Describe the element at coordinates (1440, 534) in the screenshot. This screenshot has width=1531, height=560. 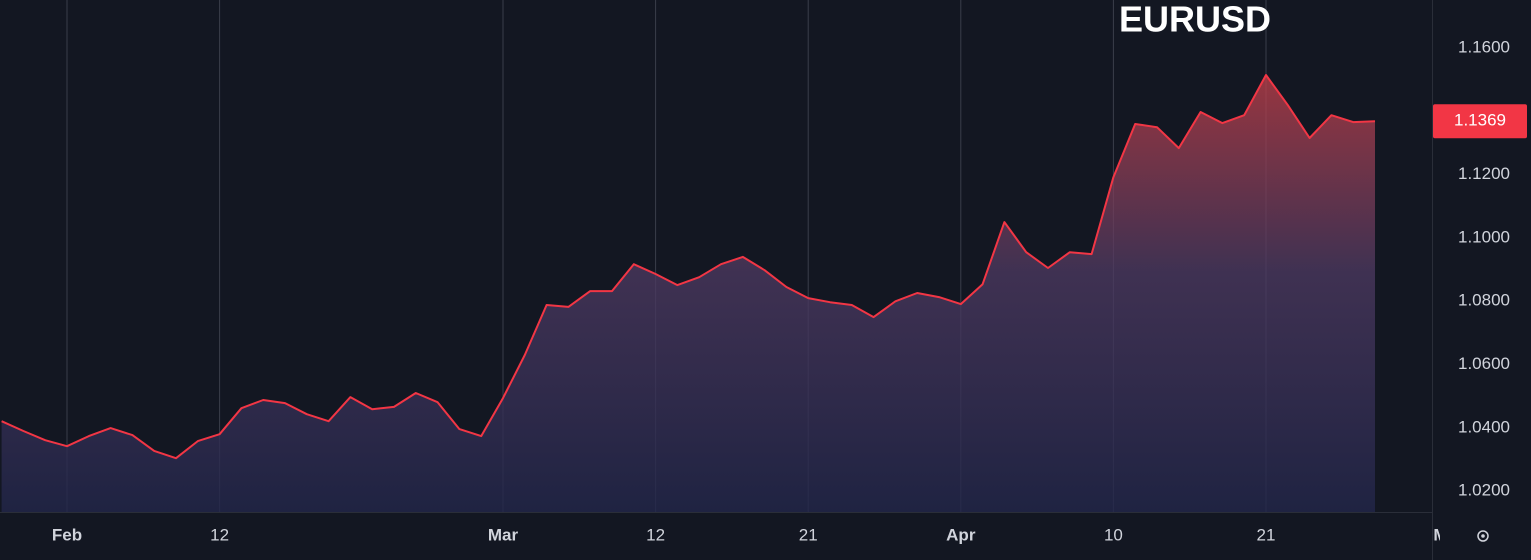
I see `x-tick-label: M` at that location.